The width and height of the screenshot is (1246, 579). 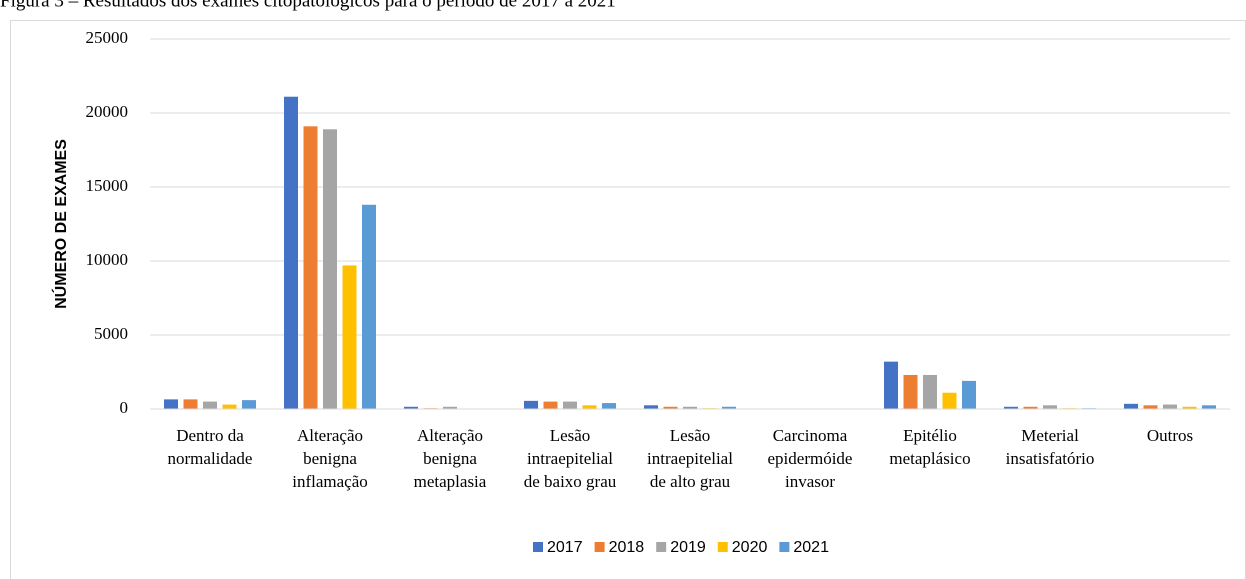 I want to click on x-tick-label: Alteração benigna inflamação, so click(x=330, y=458).